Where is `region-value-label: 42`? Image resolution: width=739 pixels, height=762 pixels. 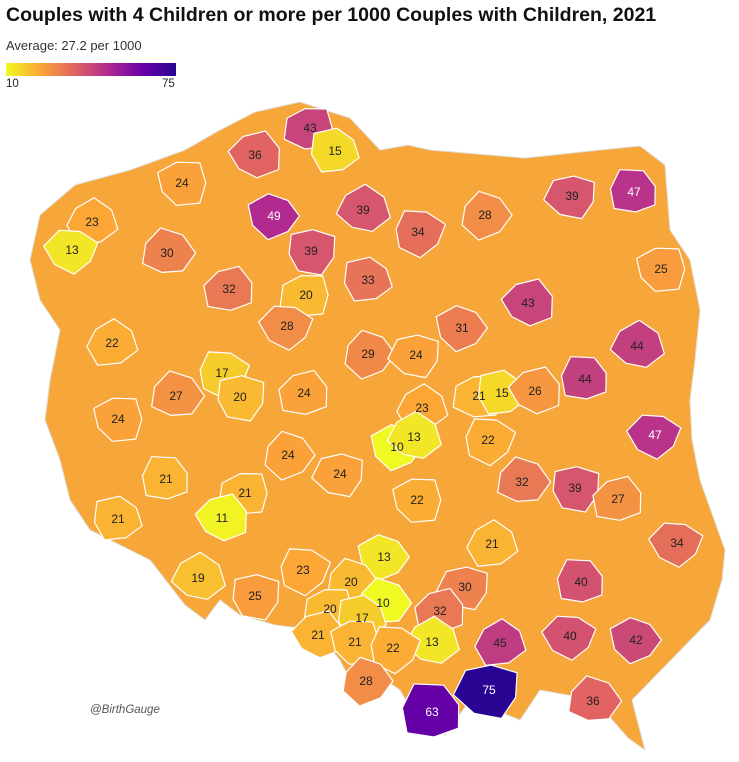
region-value-label: 42 is located at coordinates (636, 640).